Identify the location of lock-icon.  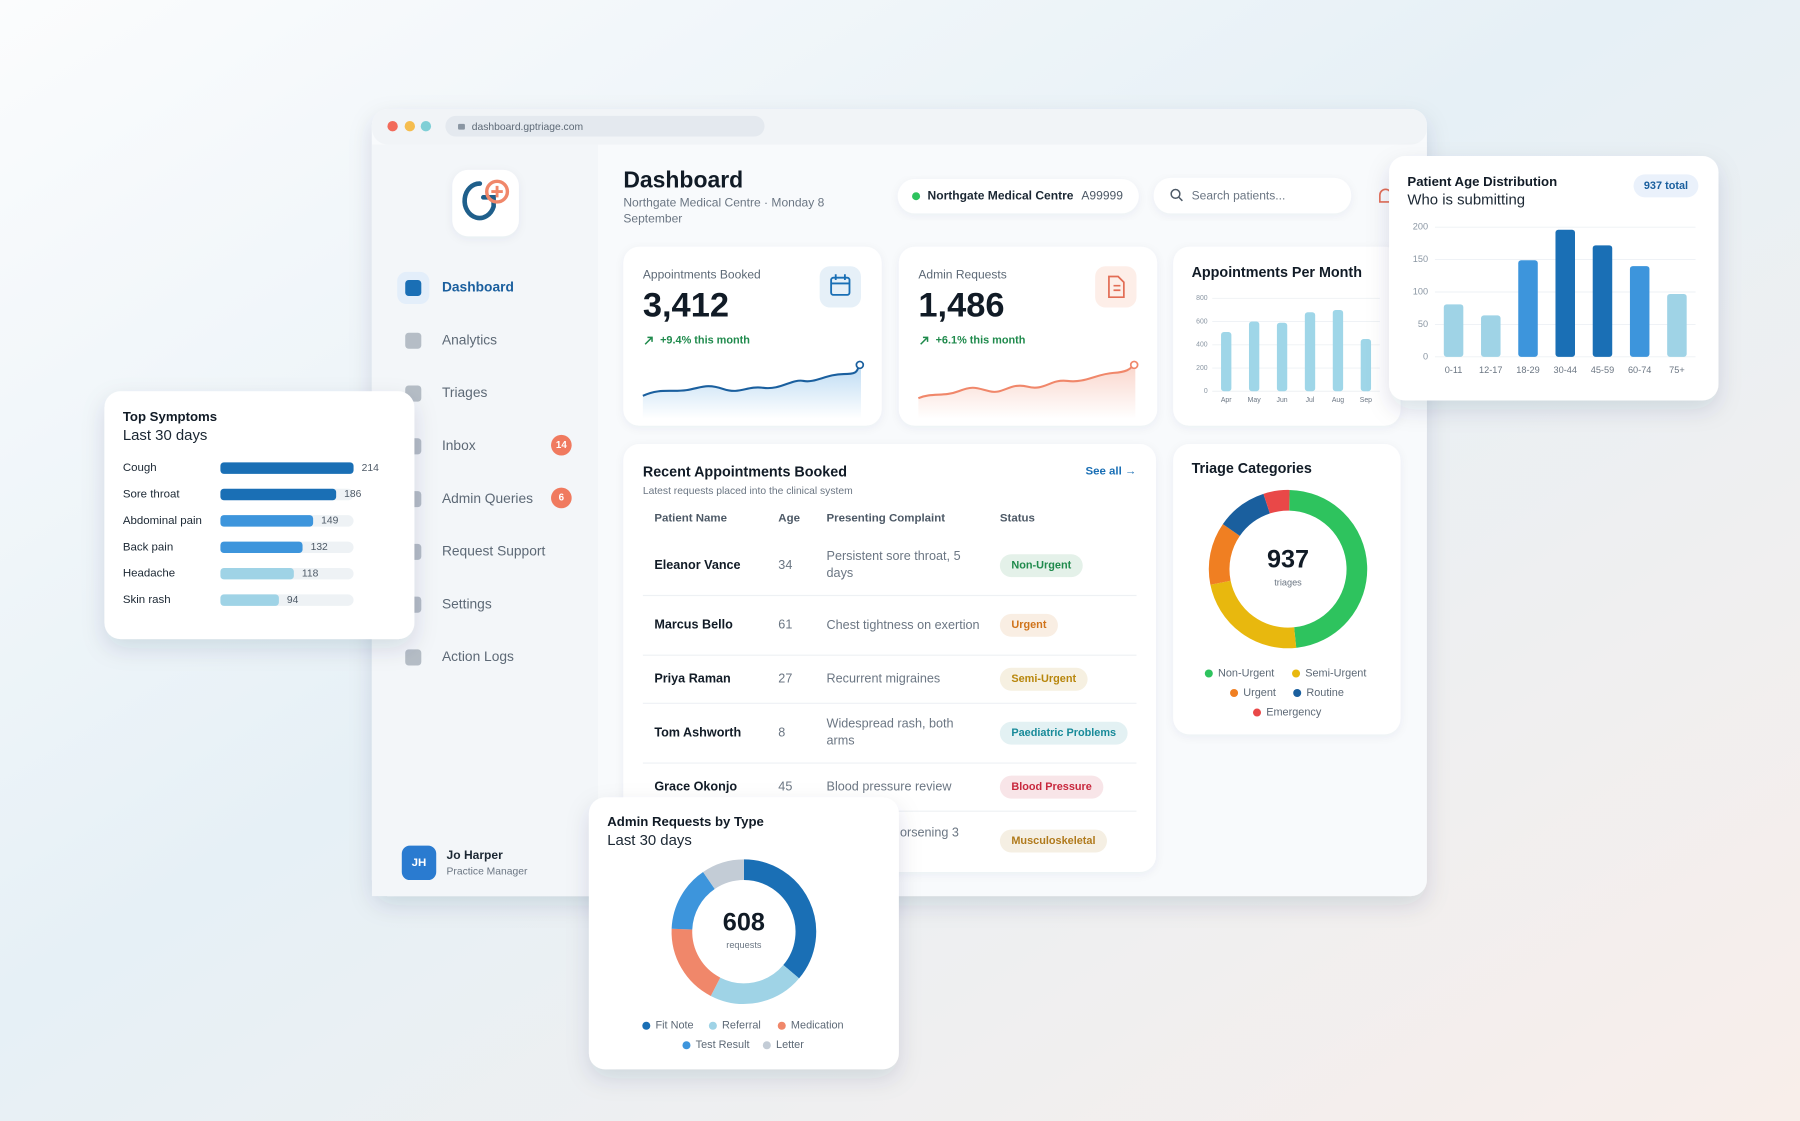
(461, 126).